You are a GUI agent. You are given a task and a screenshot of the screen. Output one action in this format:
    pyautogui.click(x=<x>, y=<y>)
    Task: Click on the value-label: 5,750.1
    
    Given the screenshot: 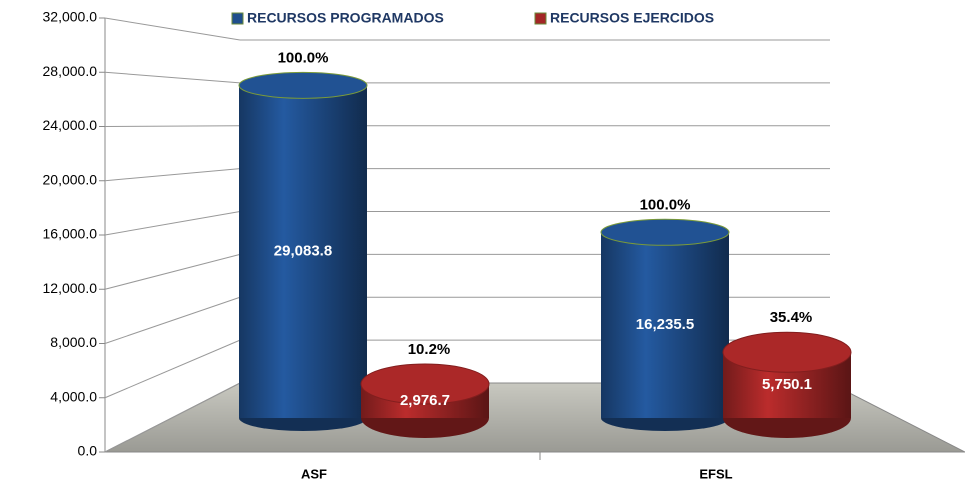 What is the action you would take?
    pyautogui.click(x=787, y=384)
    